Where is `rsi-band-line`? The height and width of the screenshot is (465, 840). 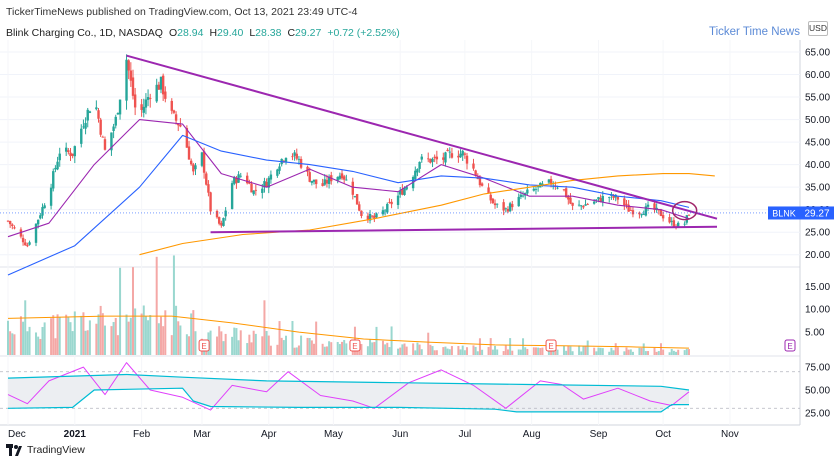
rsi-band-line is located at coordinates (348, 400).